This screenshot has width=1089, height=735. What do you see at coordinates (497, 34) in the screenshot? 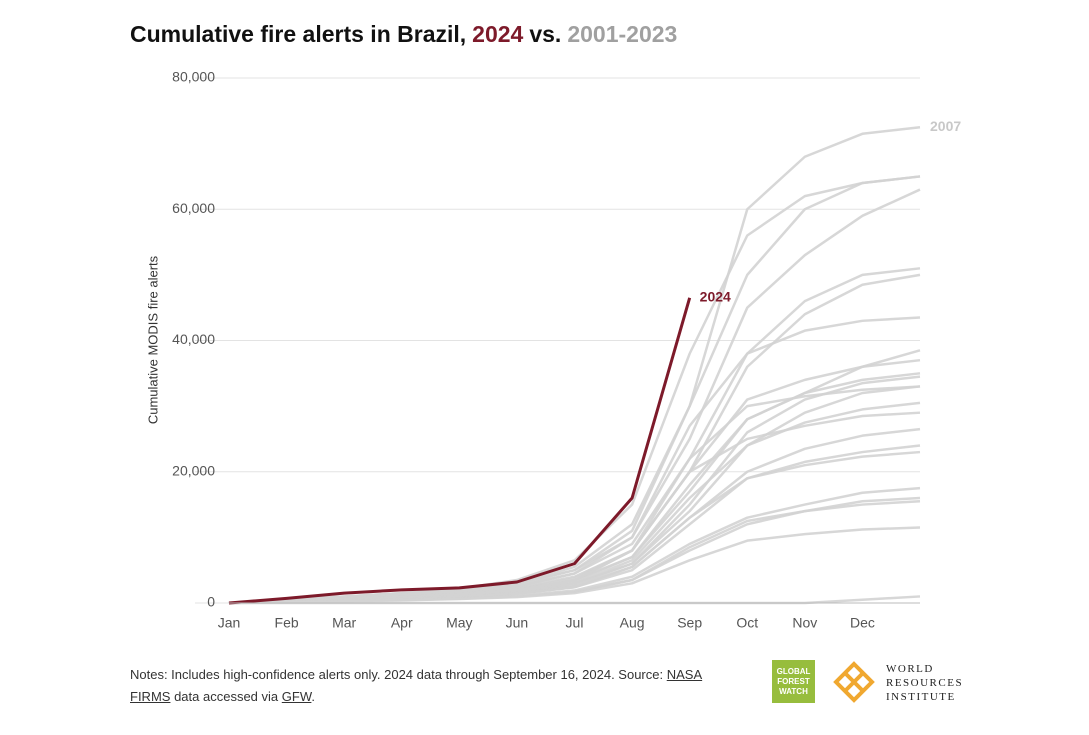
I see `title-highlight: 2024` at bounding box center [497, 34].